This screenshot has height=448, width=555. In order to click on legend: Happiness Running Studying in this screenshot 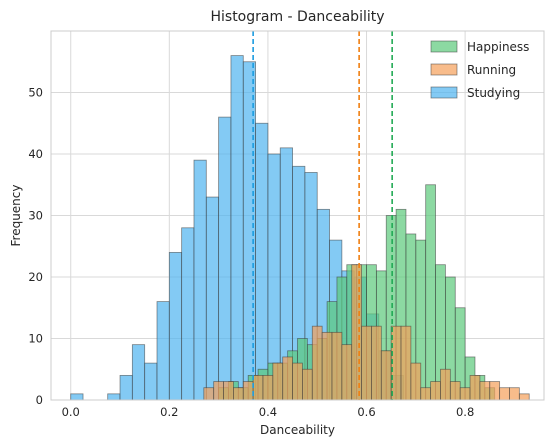, I will do `click(479, 70)`.